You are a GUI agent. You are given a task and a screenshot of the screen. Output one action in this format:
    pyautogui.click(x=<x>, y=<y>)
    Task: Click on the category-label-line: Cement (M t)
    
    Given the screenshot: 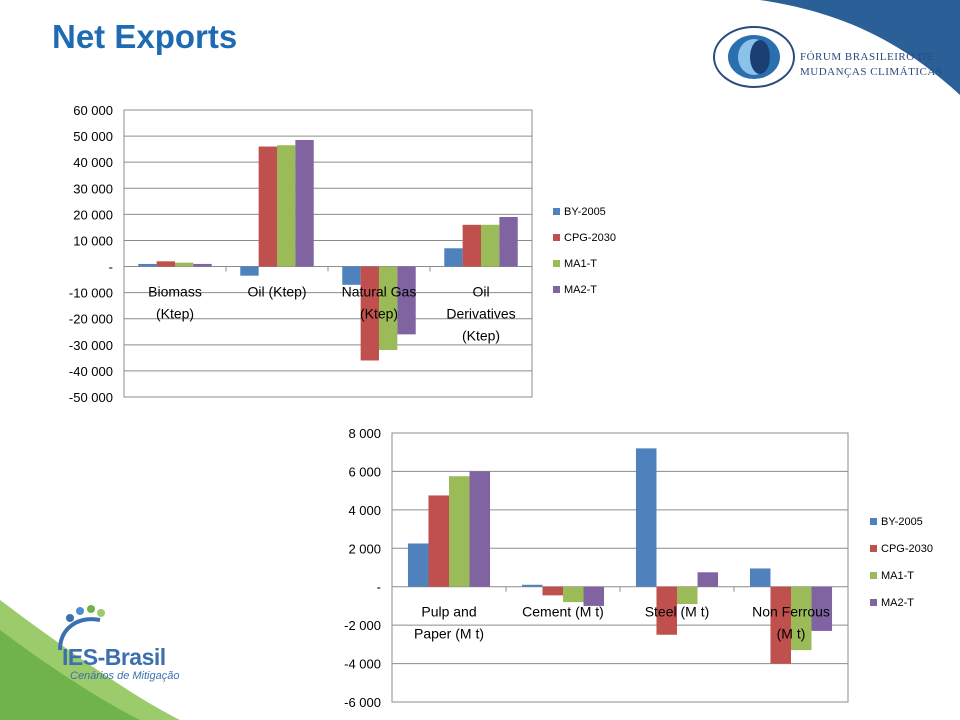 What is the action you would take?
    pyautogui.click(x=563, y=612)
    